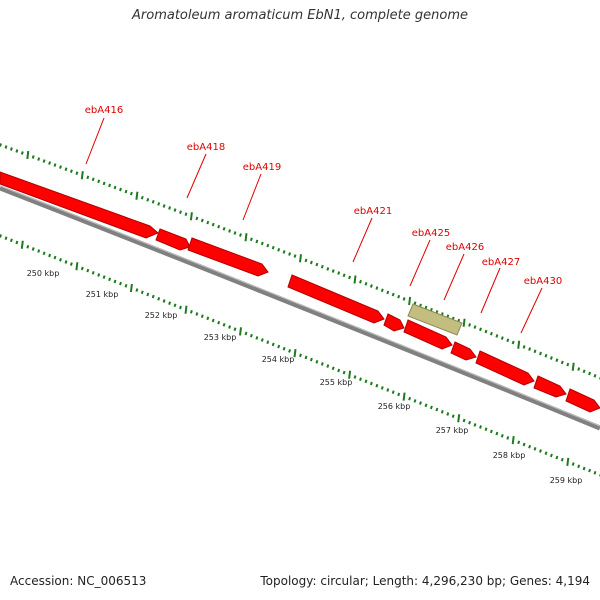 Image resolution: width=600 pixels, height=600 pixels. I want to click on gene-label: ebA430, so click(543, 281).